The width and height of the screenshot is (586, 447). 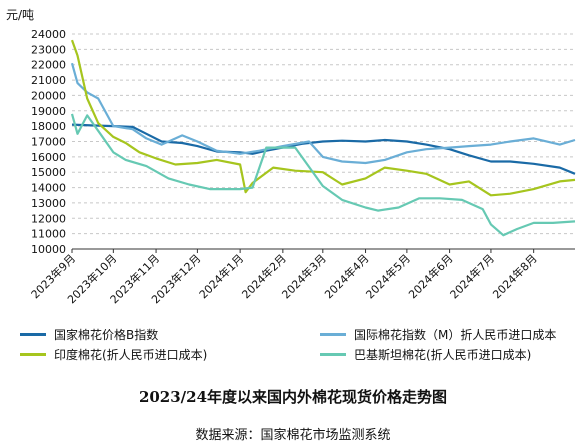 What do you see at coordinates (48, 157) in the screenshot?
I see `y-tick-label: 16000` at bounding box center [48, 157].